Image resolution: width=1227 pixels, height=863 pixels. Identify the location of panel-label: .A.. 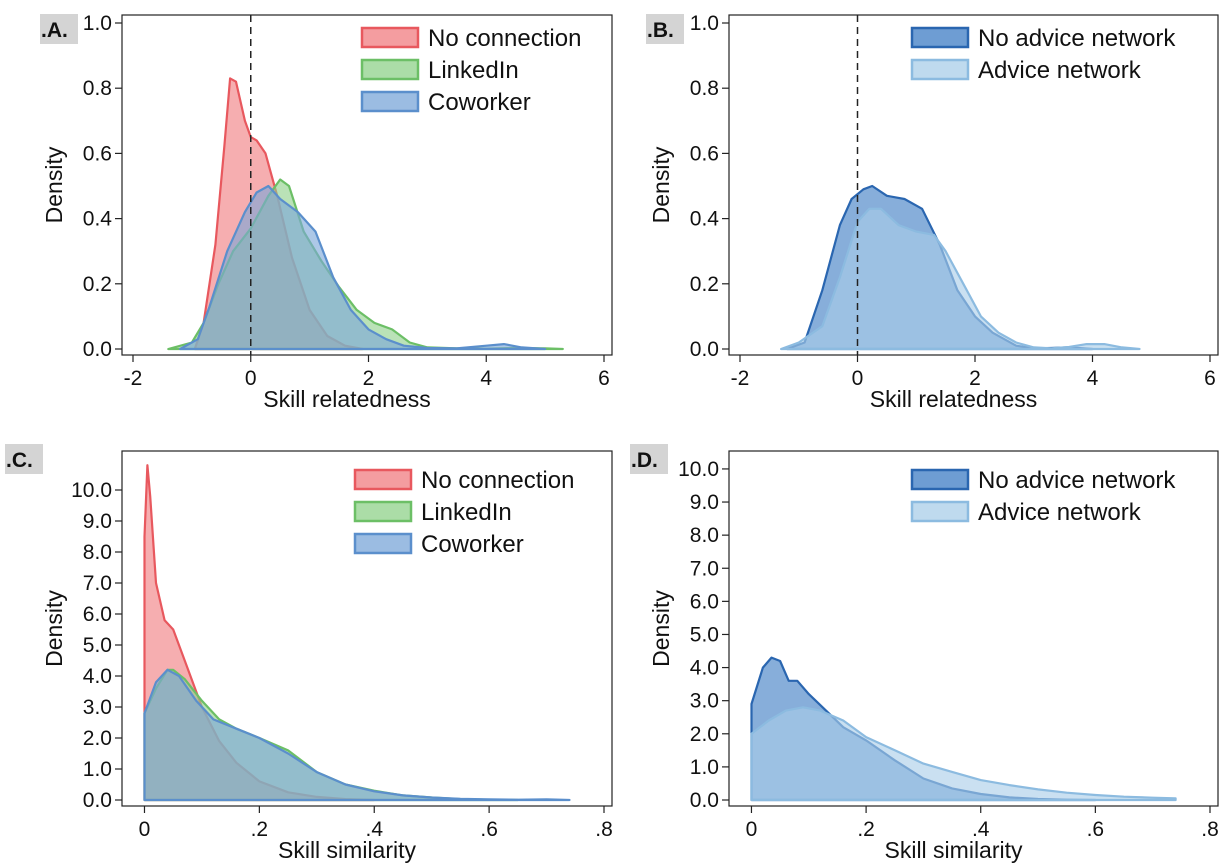
(54, 30).